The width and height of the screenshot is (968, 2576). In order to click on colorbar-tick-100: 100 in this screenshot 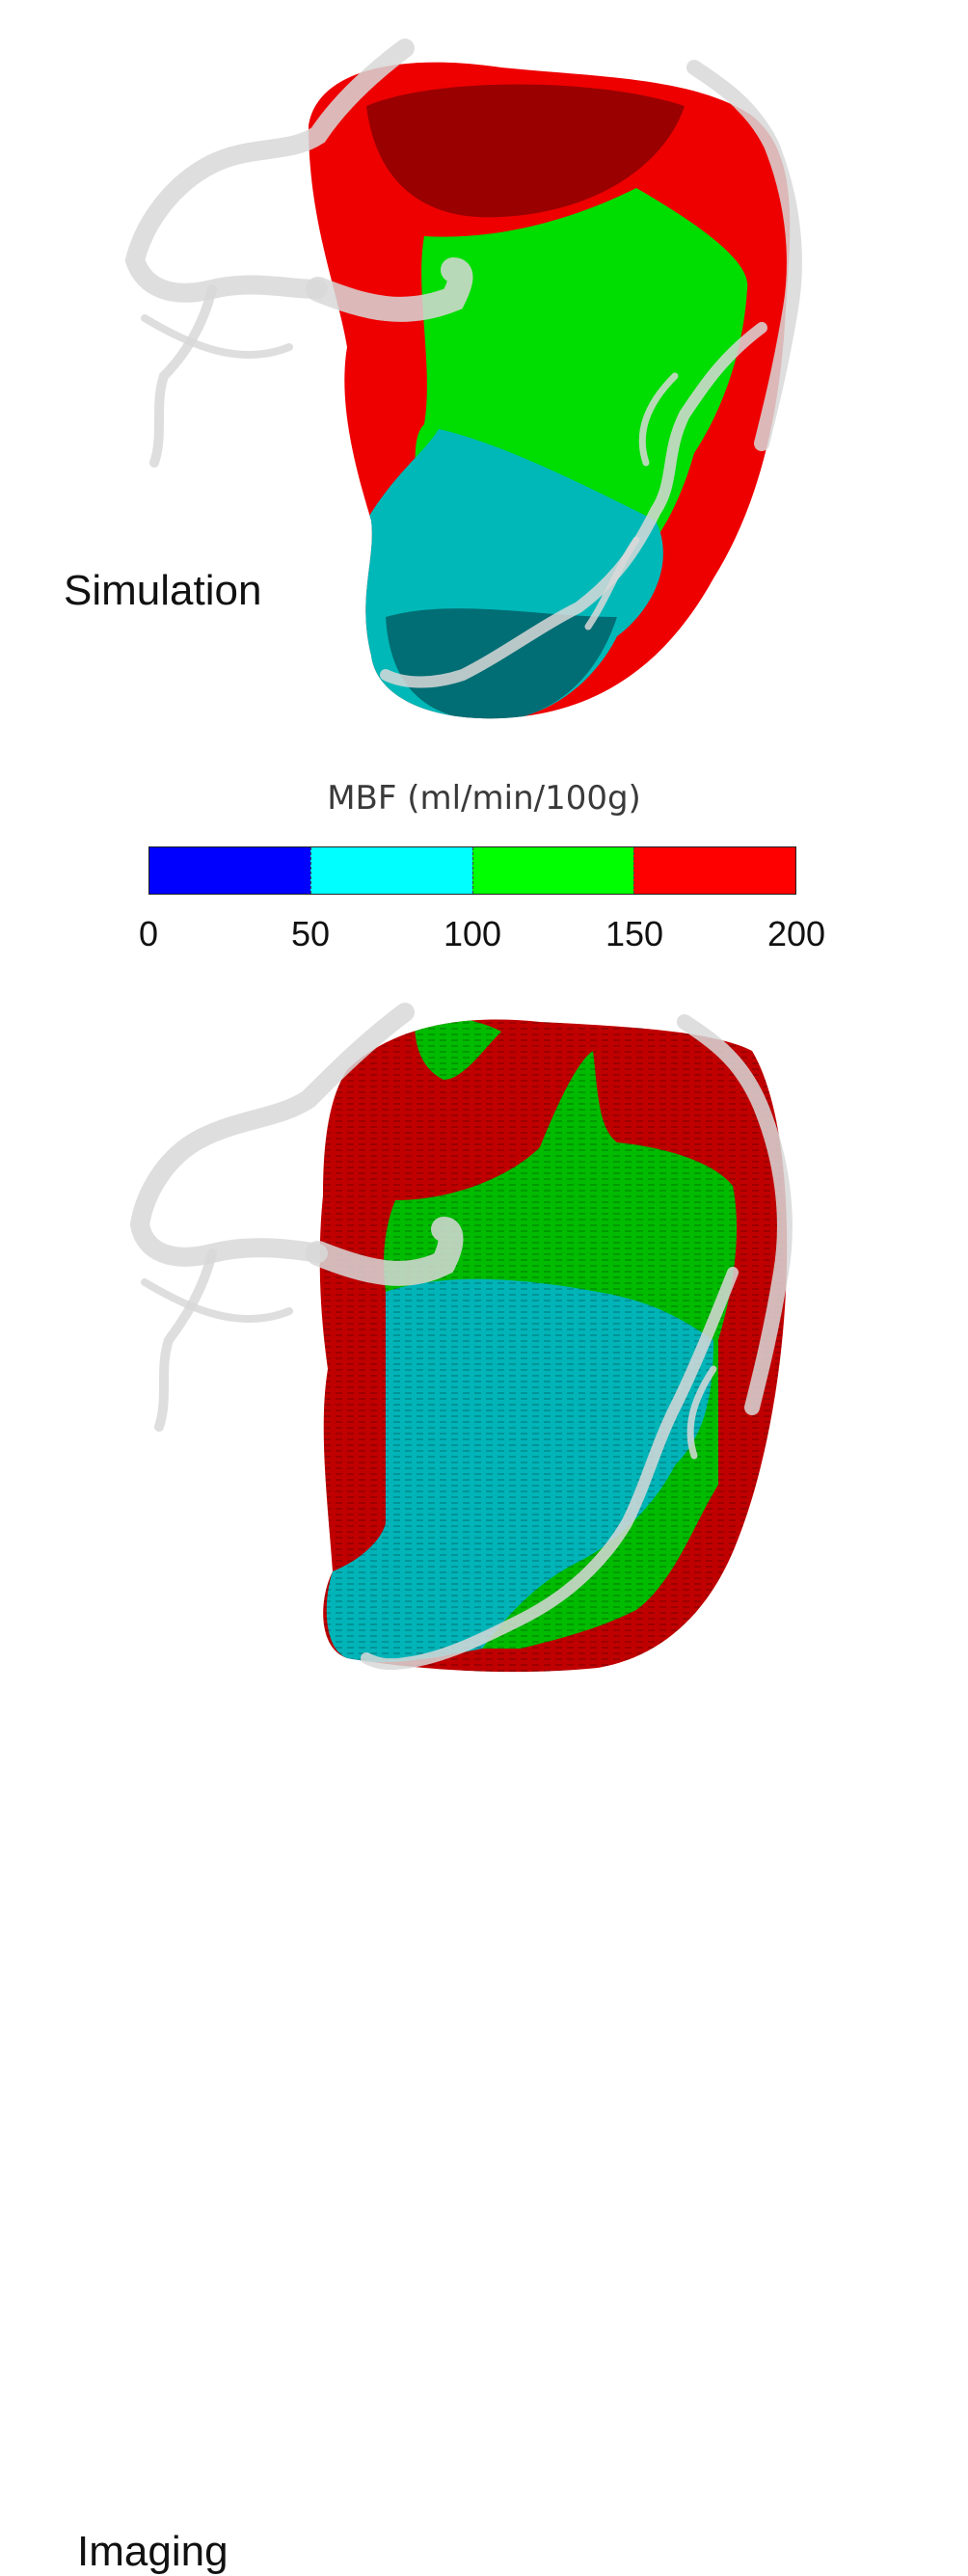, I will do `click(473, 934)`.